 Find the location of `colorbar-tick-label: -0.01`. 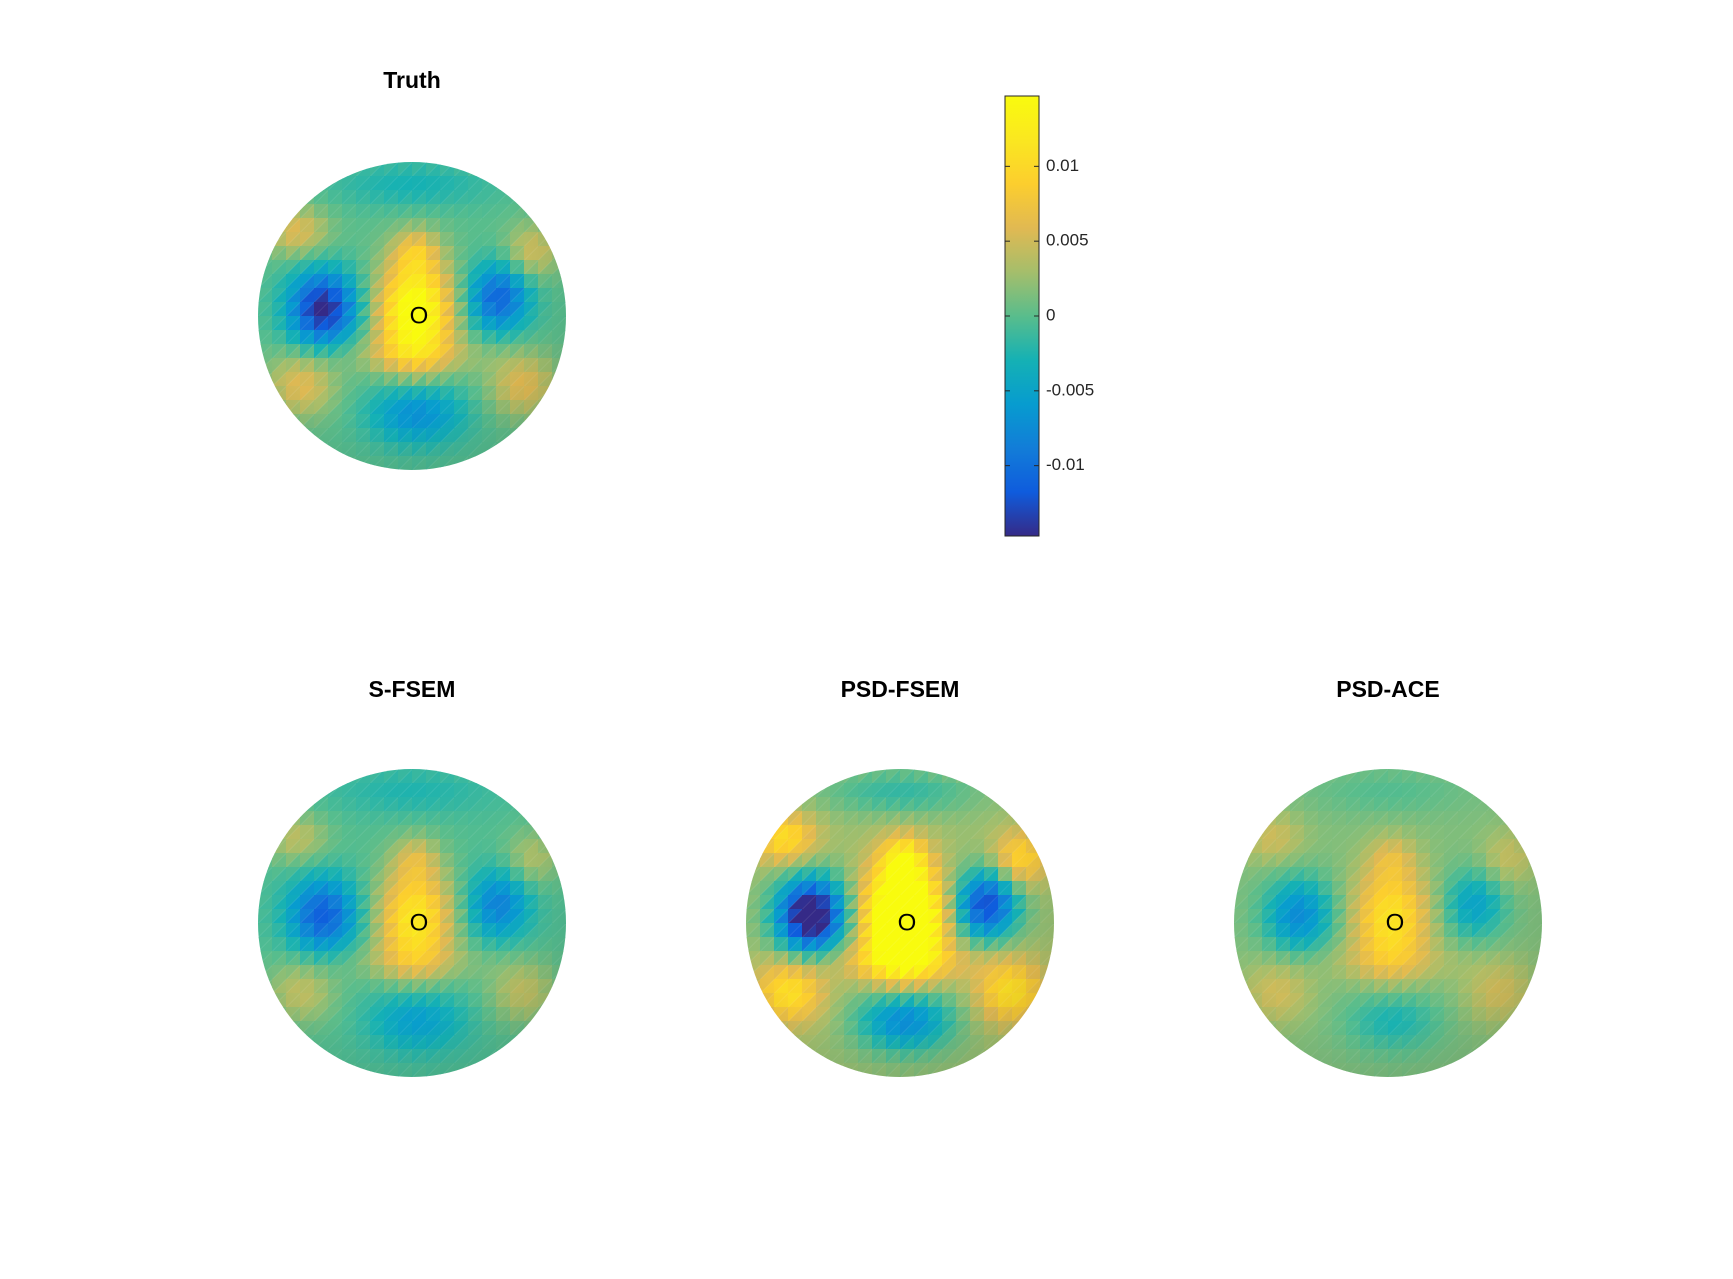

colorbar-tick-label: -0.01 is located at coordinates (1065, 464).